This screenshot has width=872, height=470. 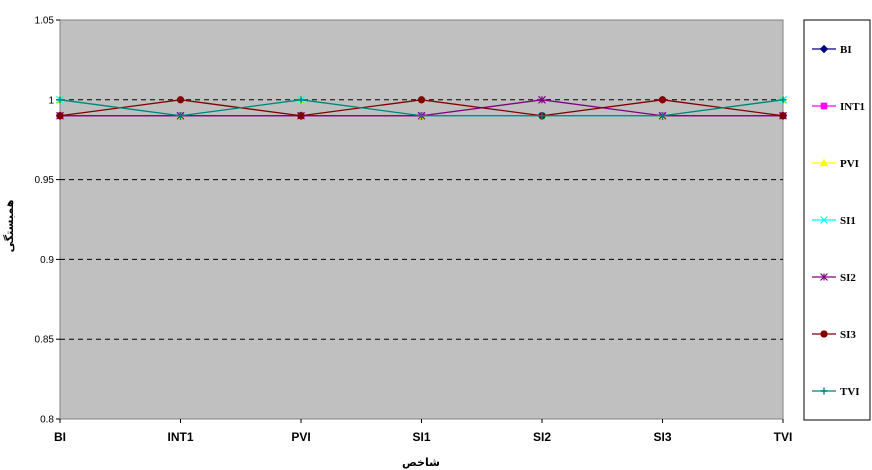 I want to click on legend-item-pvi: PVI, so click(x=835, y=164).